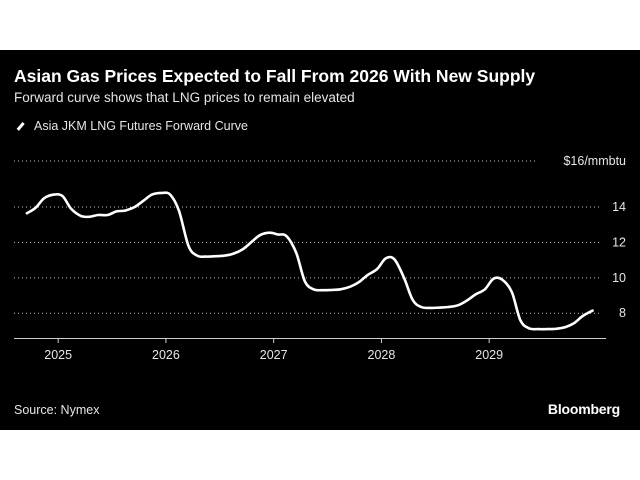  What do you see at coordinates (619, 207) in the screenshot?
I see `y-tick-label-14: 14` at bounding box center [619, 207].